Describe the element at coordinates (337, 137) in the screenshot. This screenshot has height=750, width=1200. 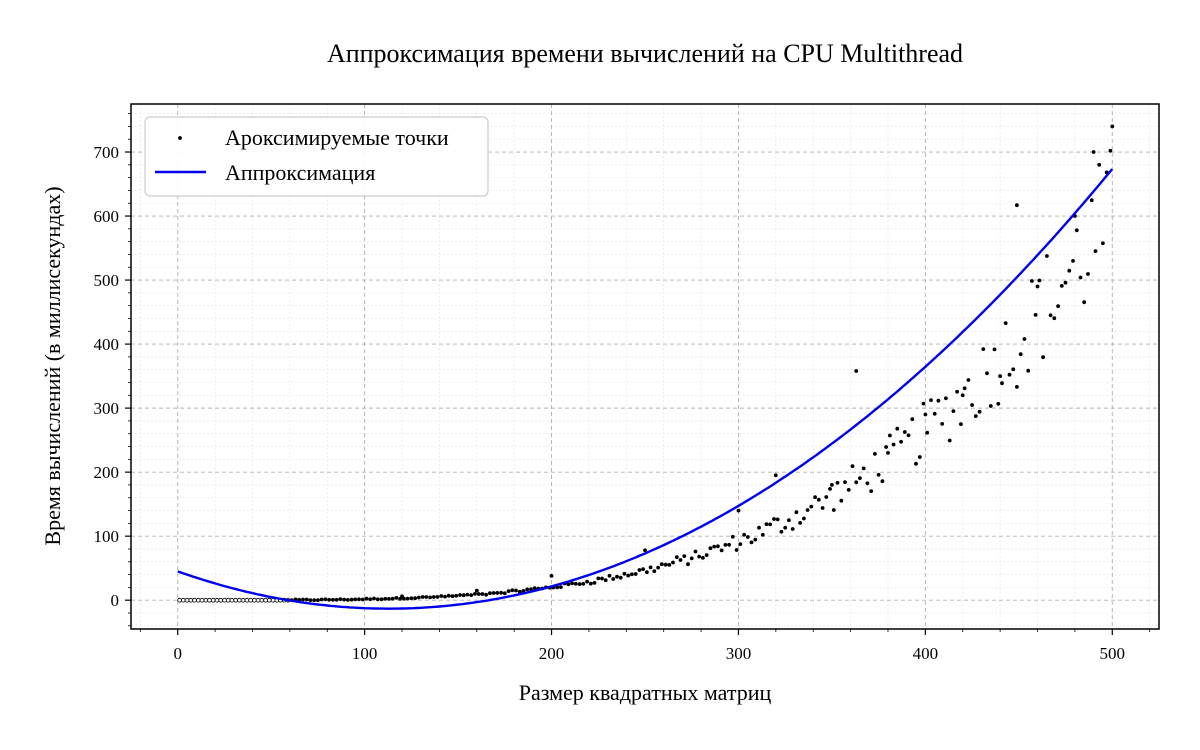
I see `legend-label-points: Ароксимируемые точки` at that location.